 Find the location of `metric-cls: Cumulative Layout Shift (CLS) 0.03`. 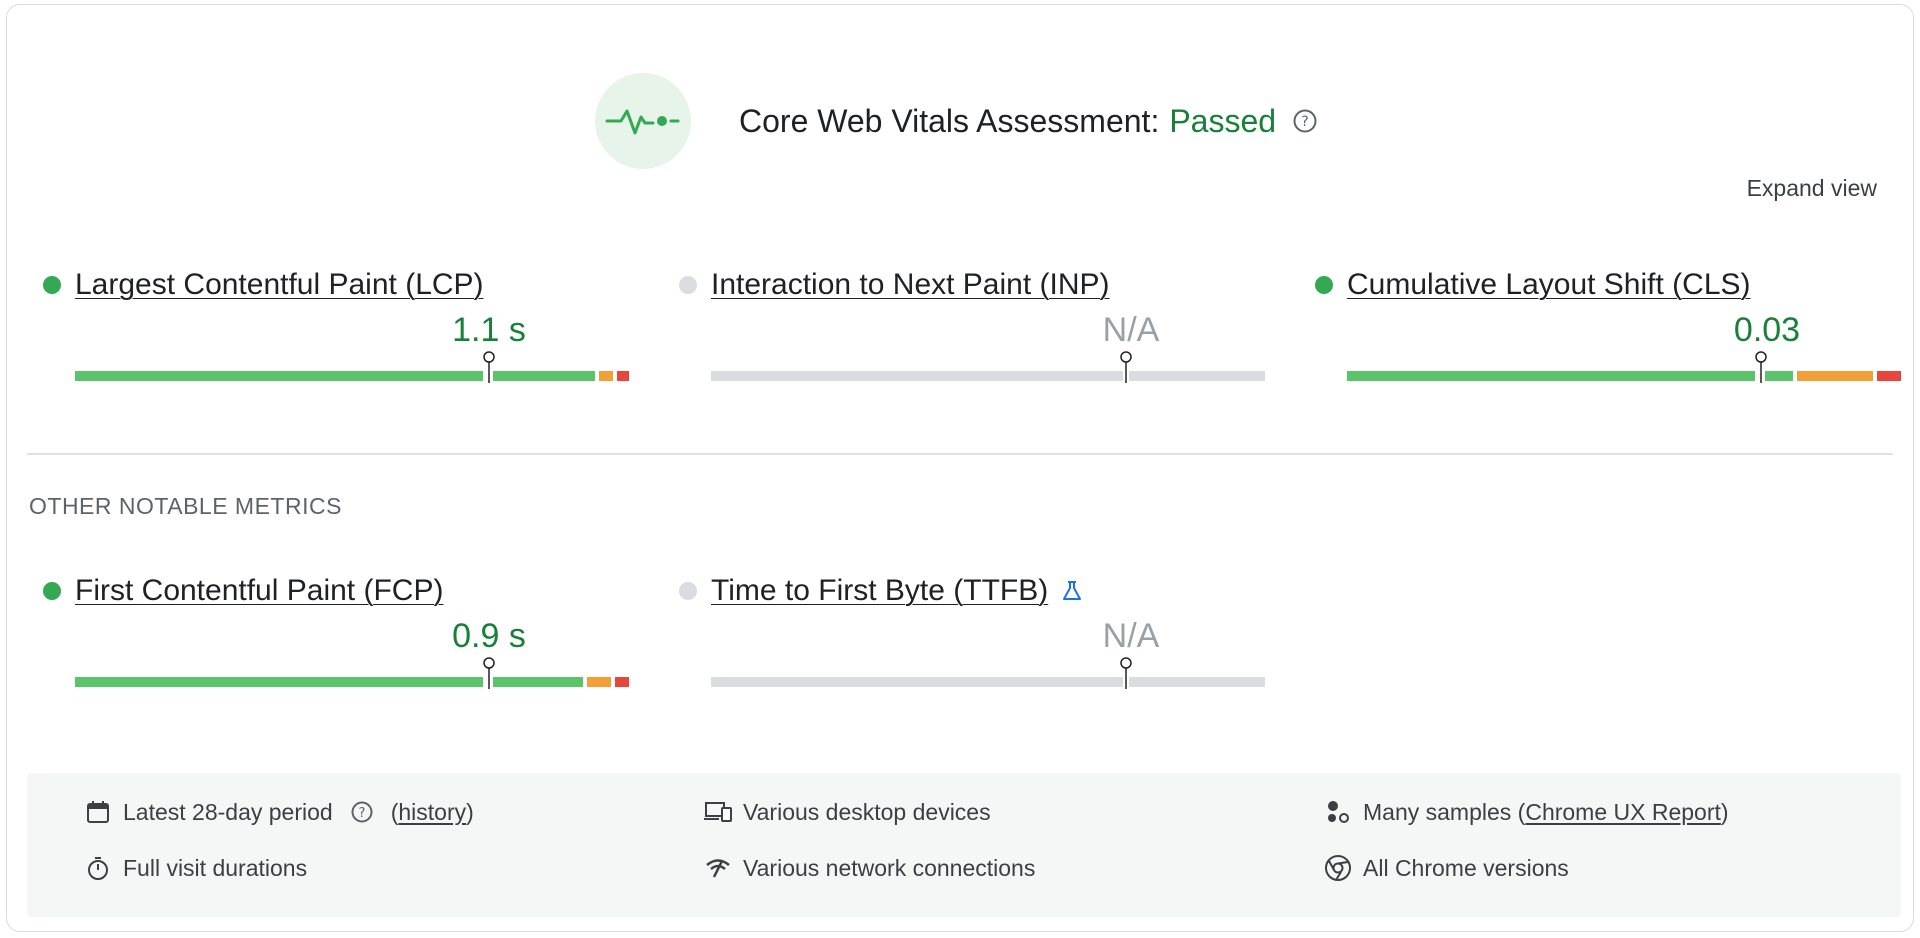

metric-cls: Cumulative Layout Shift (CLS) 0.03 is located at coordinates (1590, 324).